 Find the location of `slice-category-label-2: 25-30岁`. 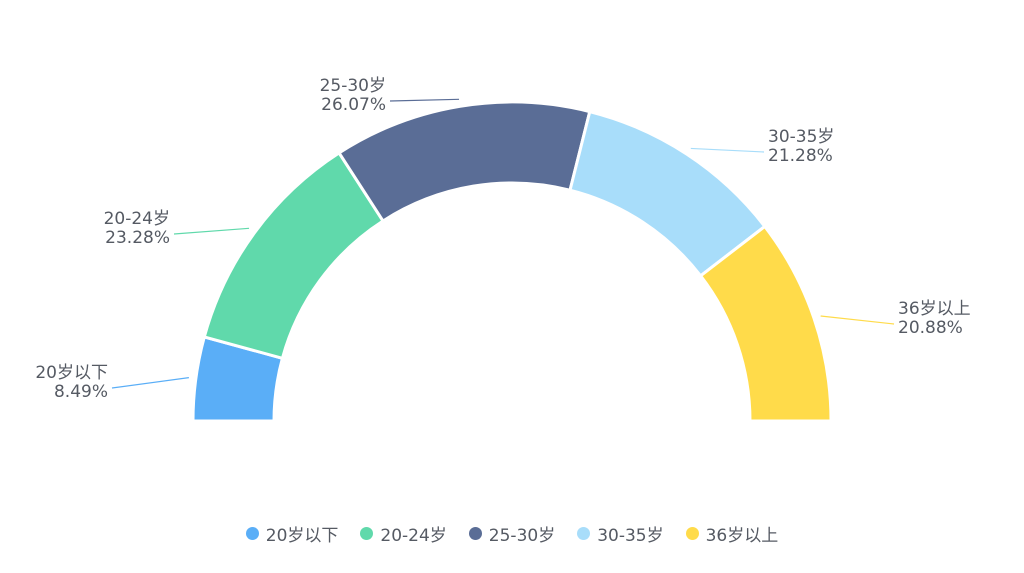

slice-category-label-2: 25-30岁 is located at coordinates (353, 86).